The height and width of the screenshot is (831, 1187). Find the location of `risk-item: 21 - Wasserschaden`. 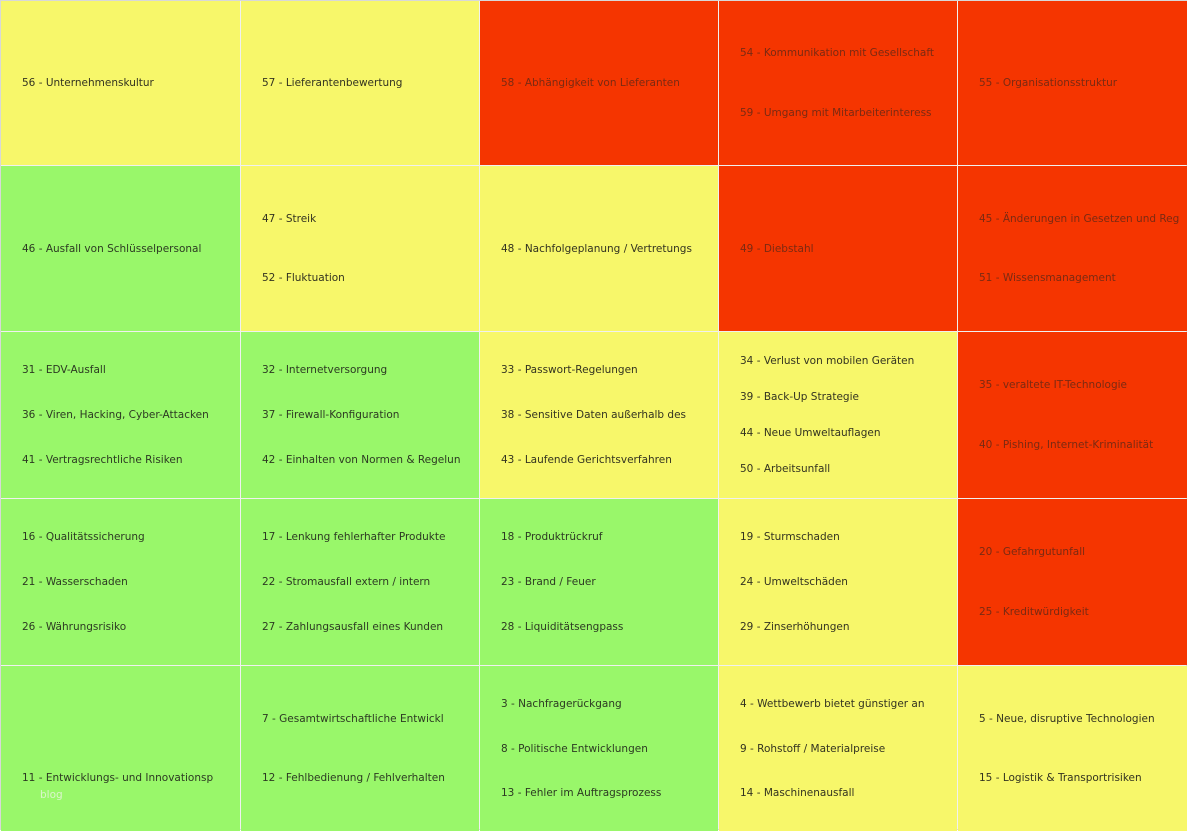

risk-item: 21 - Wasserschaden is located at coordinates (75, 582).